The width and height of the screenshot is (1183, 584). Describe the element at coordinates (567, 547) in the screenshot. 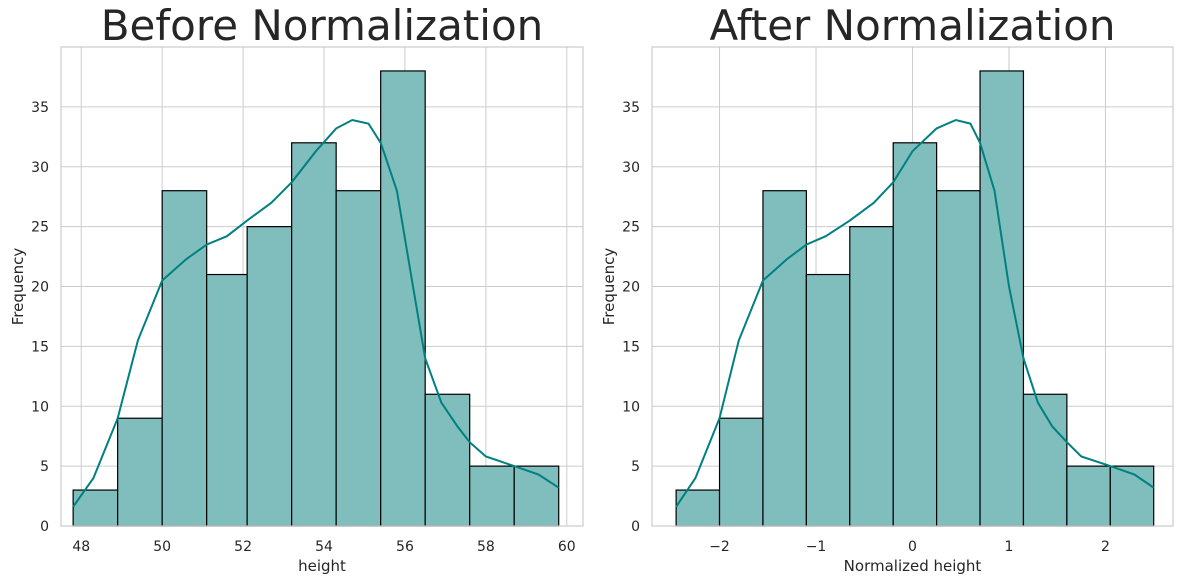

I see `x-tick-label: 60` at that location.